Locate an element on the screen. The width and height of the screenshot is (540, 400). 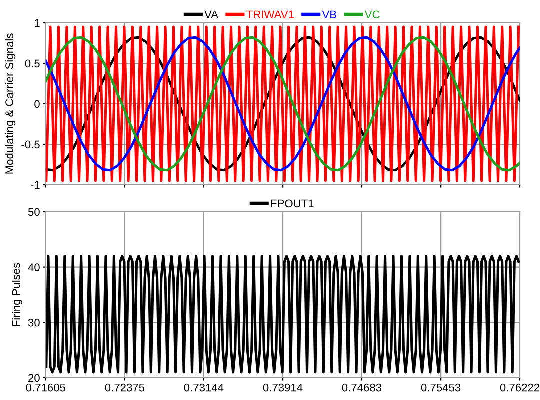
x-tick-label: 0.72375 is located at coordinates (125, 388).